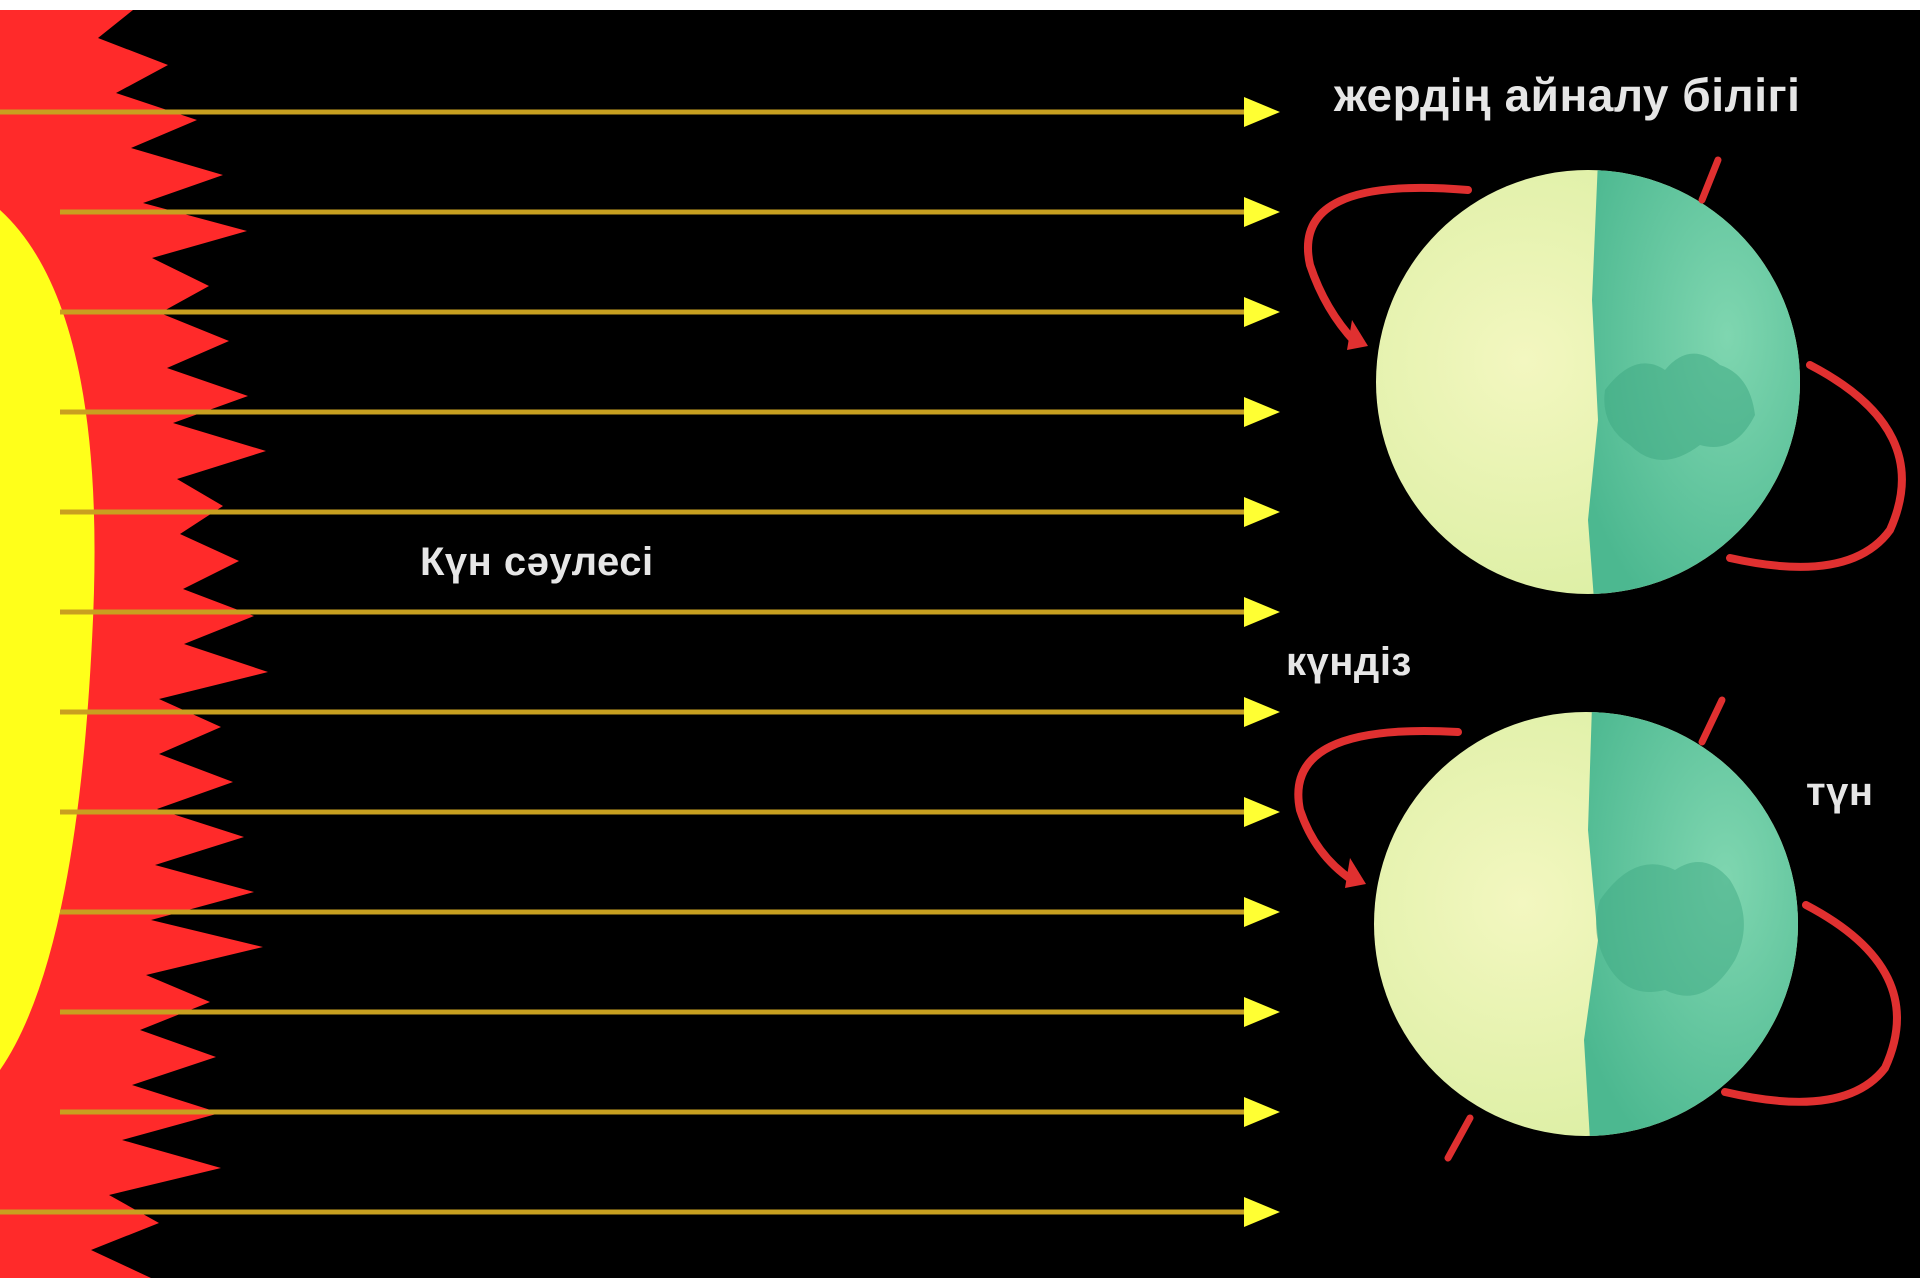 The image size is (1920, 1278). Describe the element at coordinates (1349, 662) in the screenshot. I see `day-label: күндіз` at that location.